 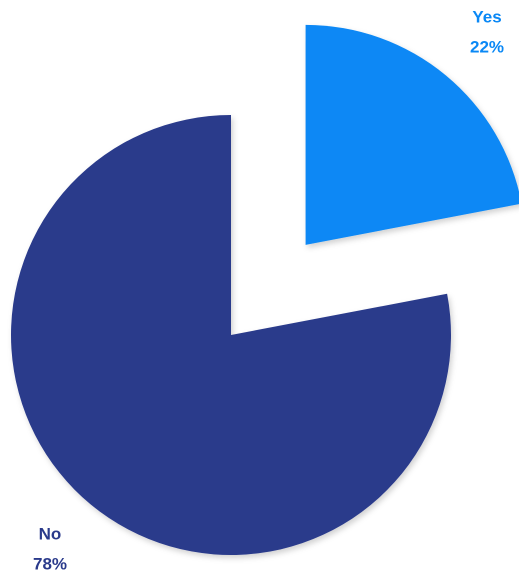 What do you see at coordinates (487, 46) in the screenshot?
I see `slice-value-label: 22%` at bounding box center [487, 46].